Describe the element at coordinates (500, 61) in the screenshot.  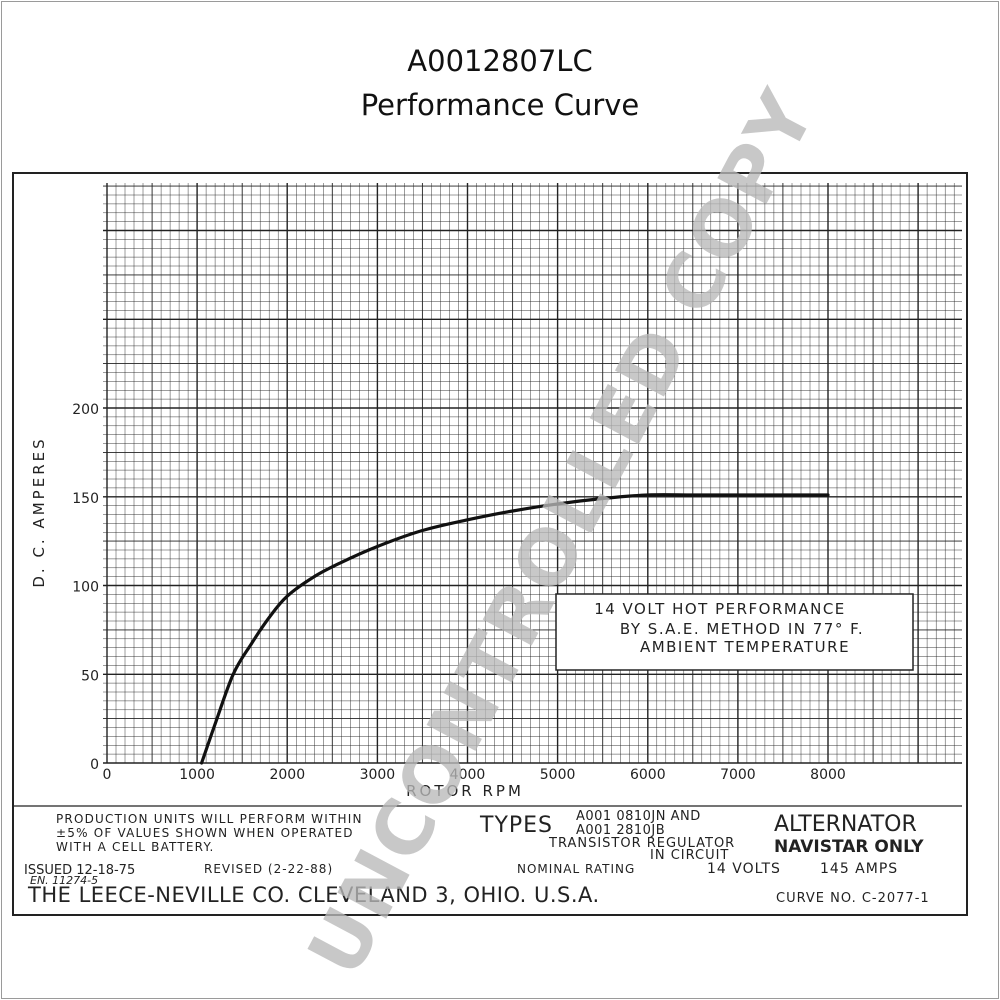
I see `page-title: A0012807LC` at that location.